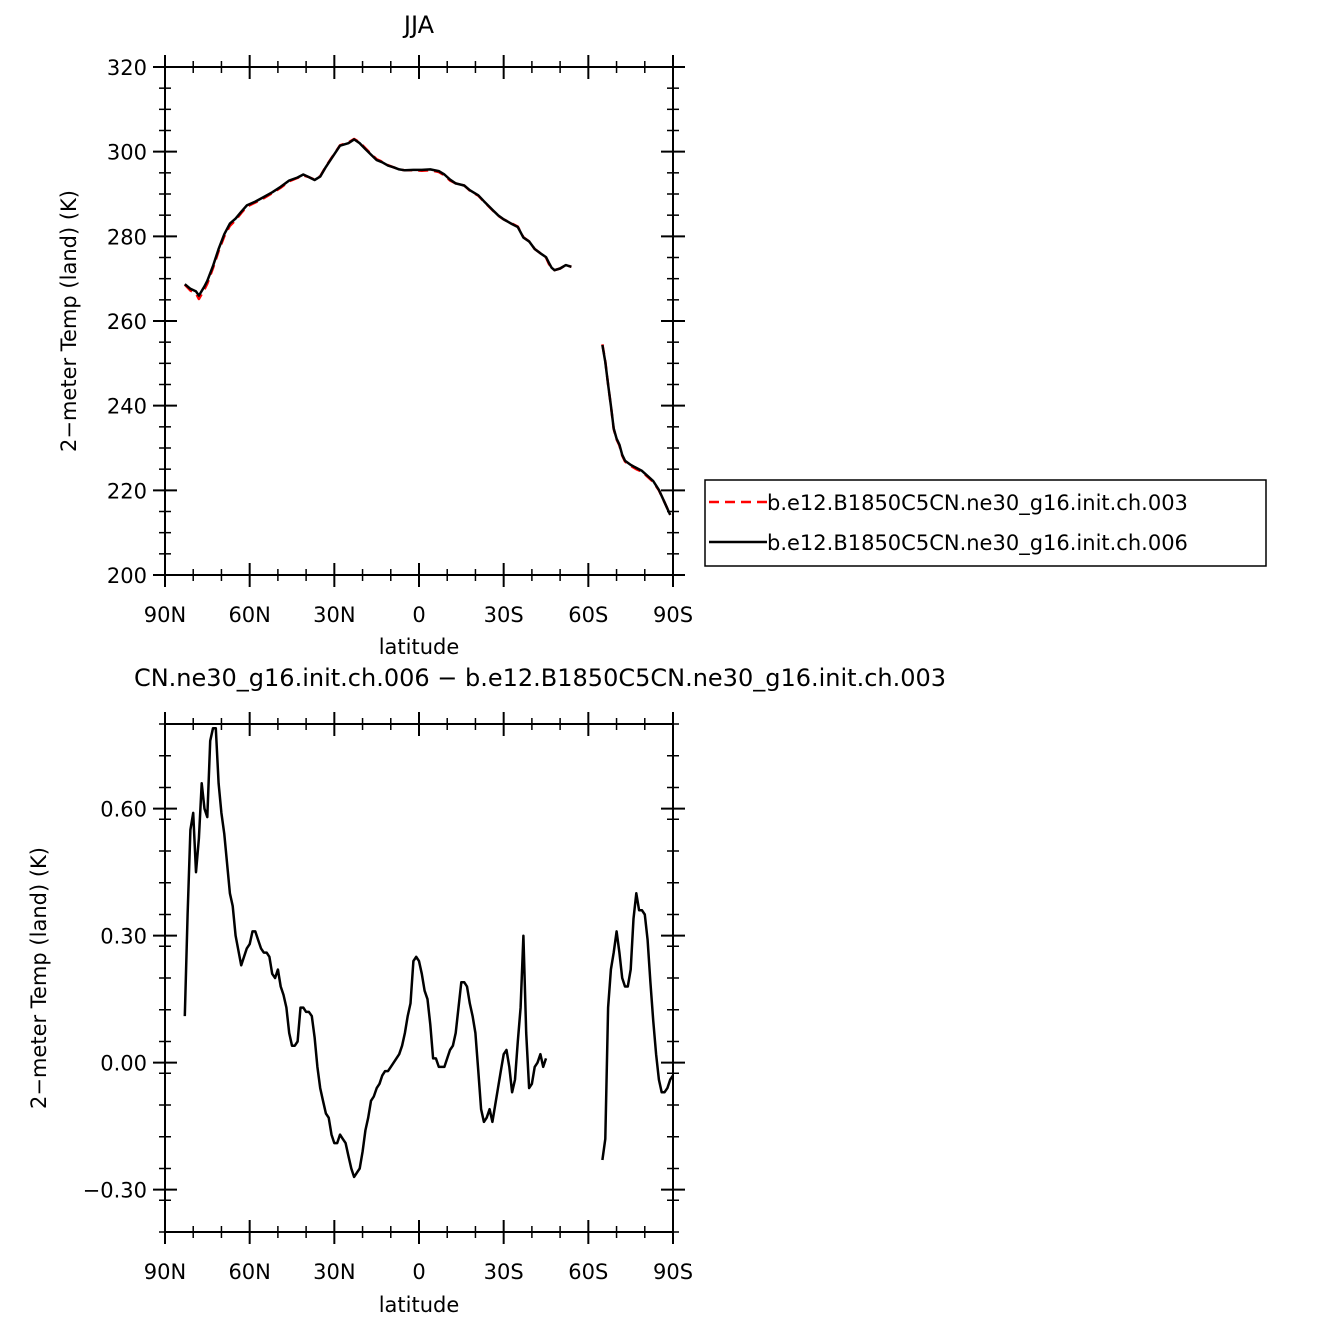 Image resolution: width=1322 pixels, height=1325 pixels. What do you see at coordinates (127, 576) in the screenshot?
I see `y-tick-label: 200` at bounding box center [127, 576].